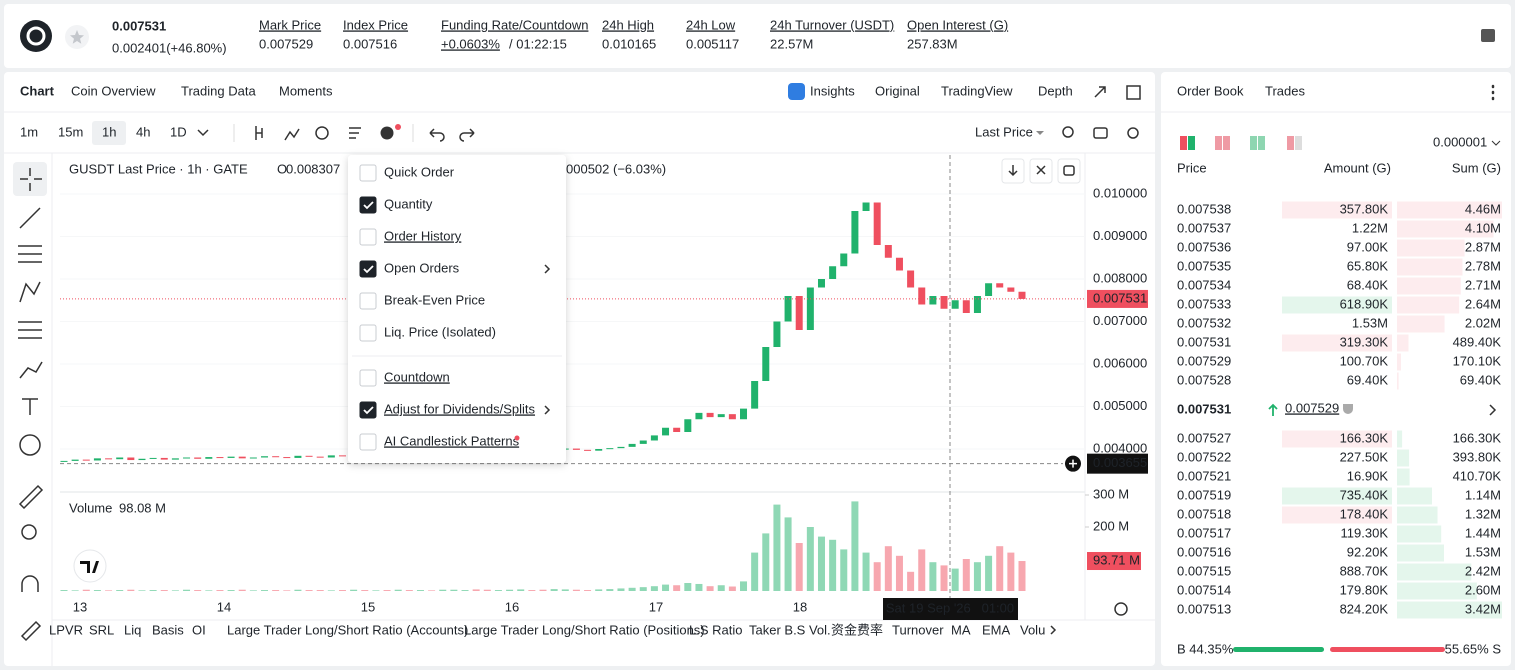 The width and height of the screenshot is (1515, 670). Describe the element at coordinates (306, 90) in the screenshot. I see `chart-tab: Moments` at that location.